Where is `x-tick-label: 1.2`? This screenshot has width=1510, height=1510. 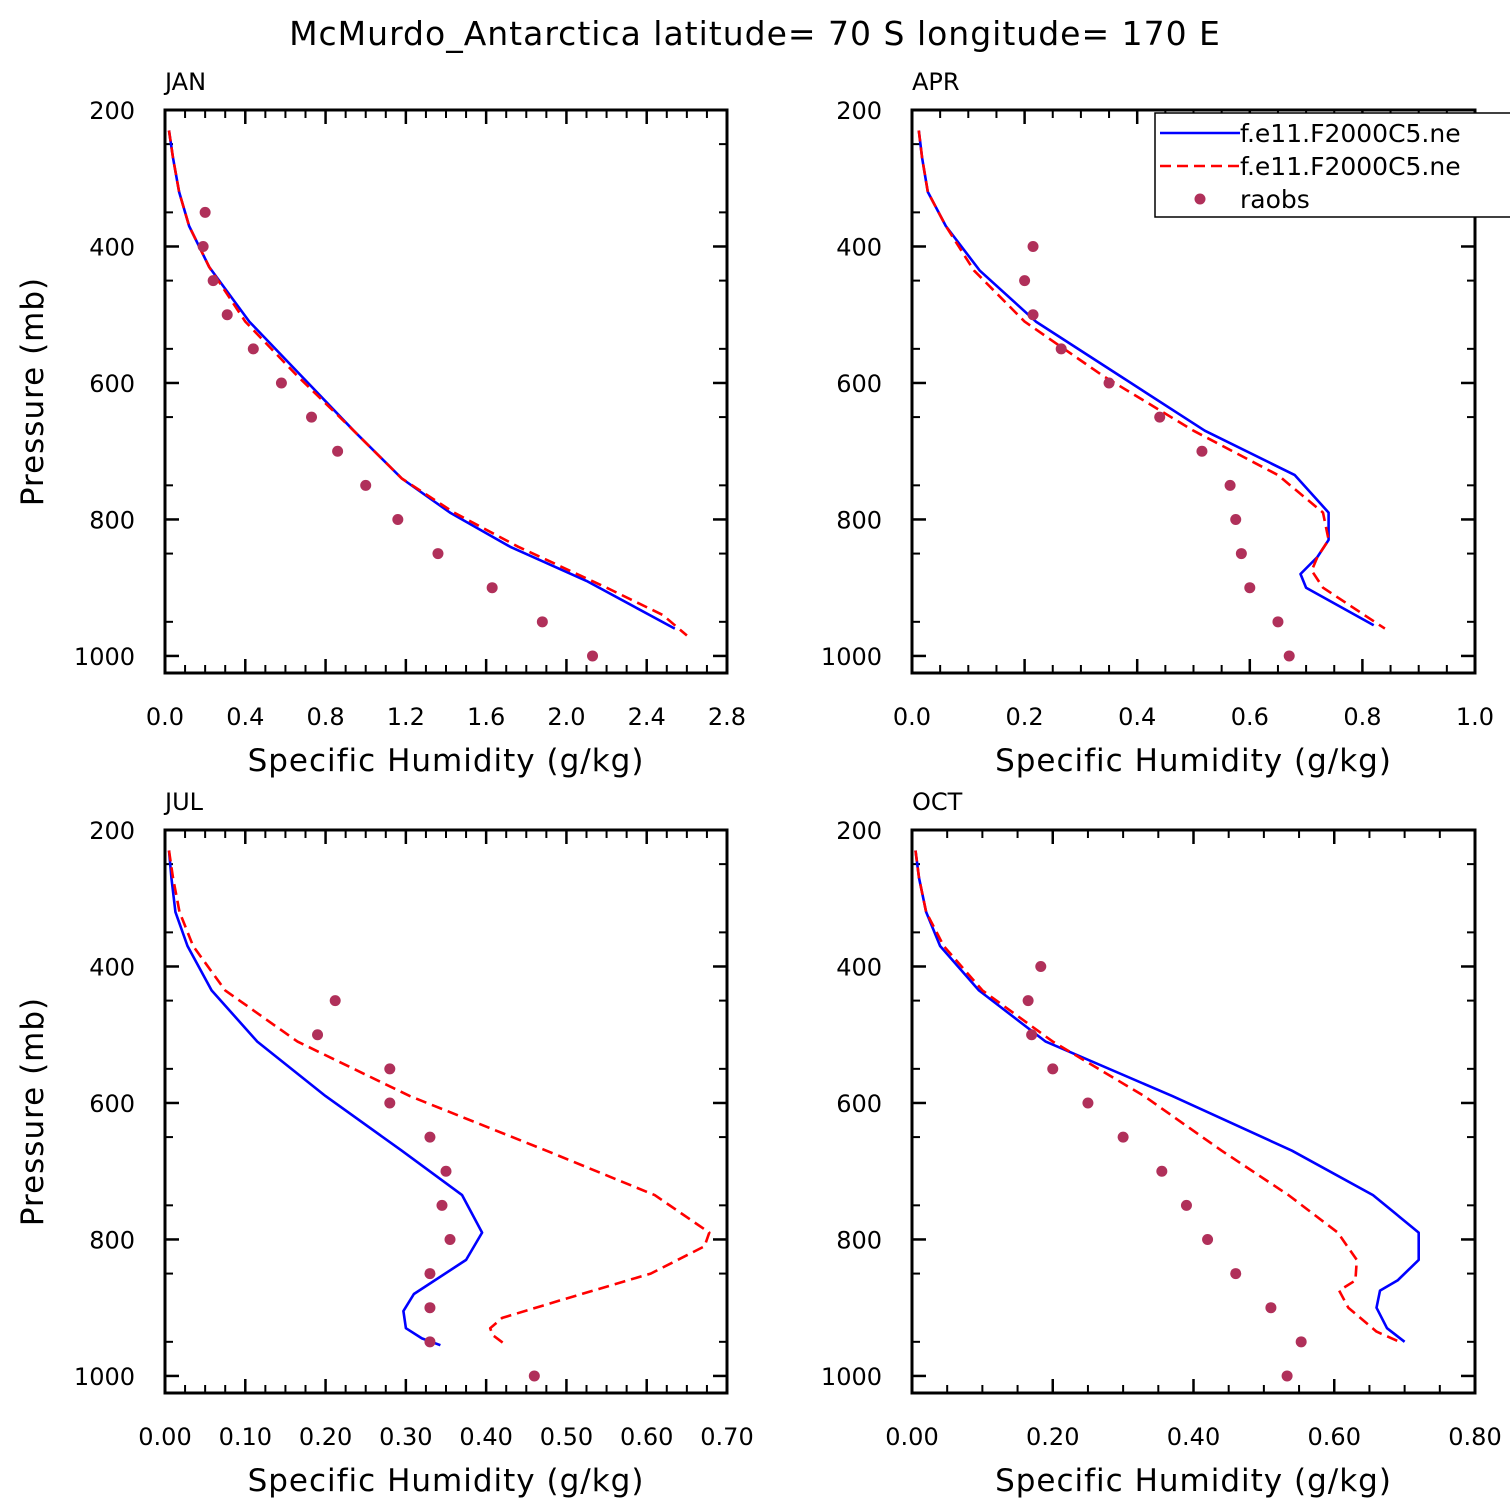
x-tick-label: 1.2 is located at coordinates (406, 717).